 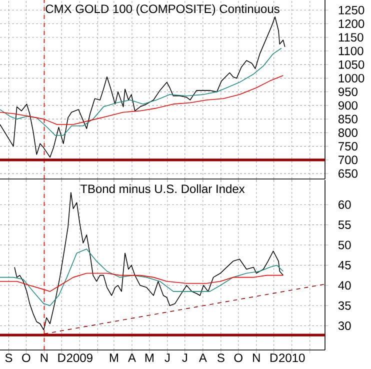 What do you see at coordinates (344, 225) in the screenshot?
I see `y-tick-label: 55` at bounding box center [344, 225].